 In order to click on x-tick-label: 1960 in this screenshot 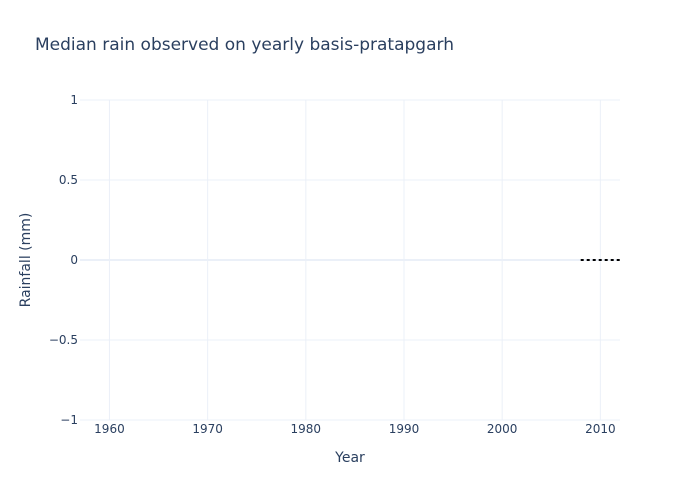, I will do `click(109, 429)`.